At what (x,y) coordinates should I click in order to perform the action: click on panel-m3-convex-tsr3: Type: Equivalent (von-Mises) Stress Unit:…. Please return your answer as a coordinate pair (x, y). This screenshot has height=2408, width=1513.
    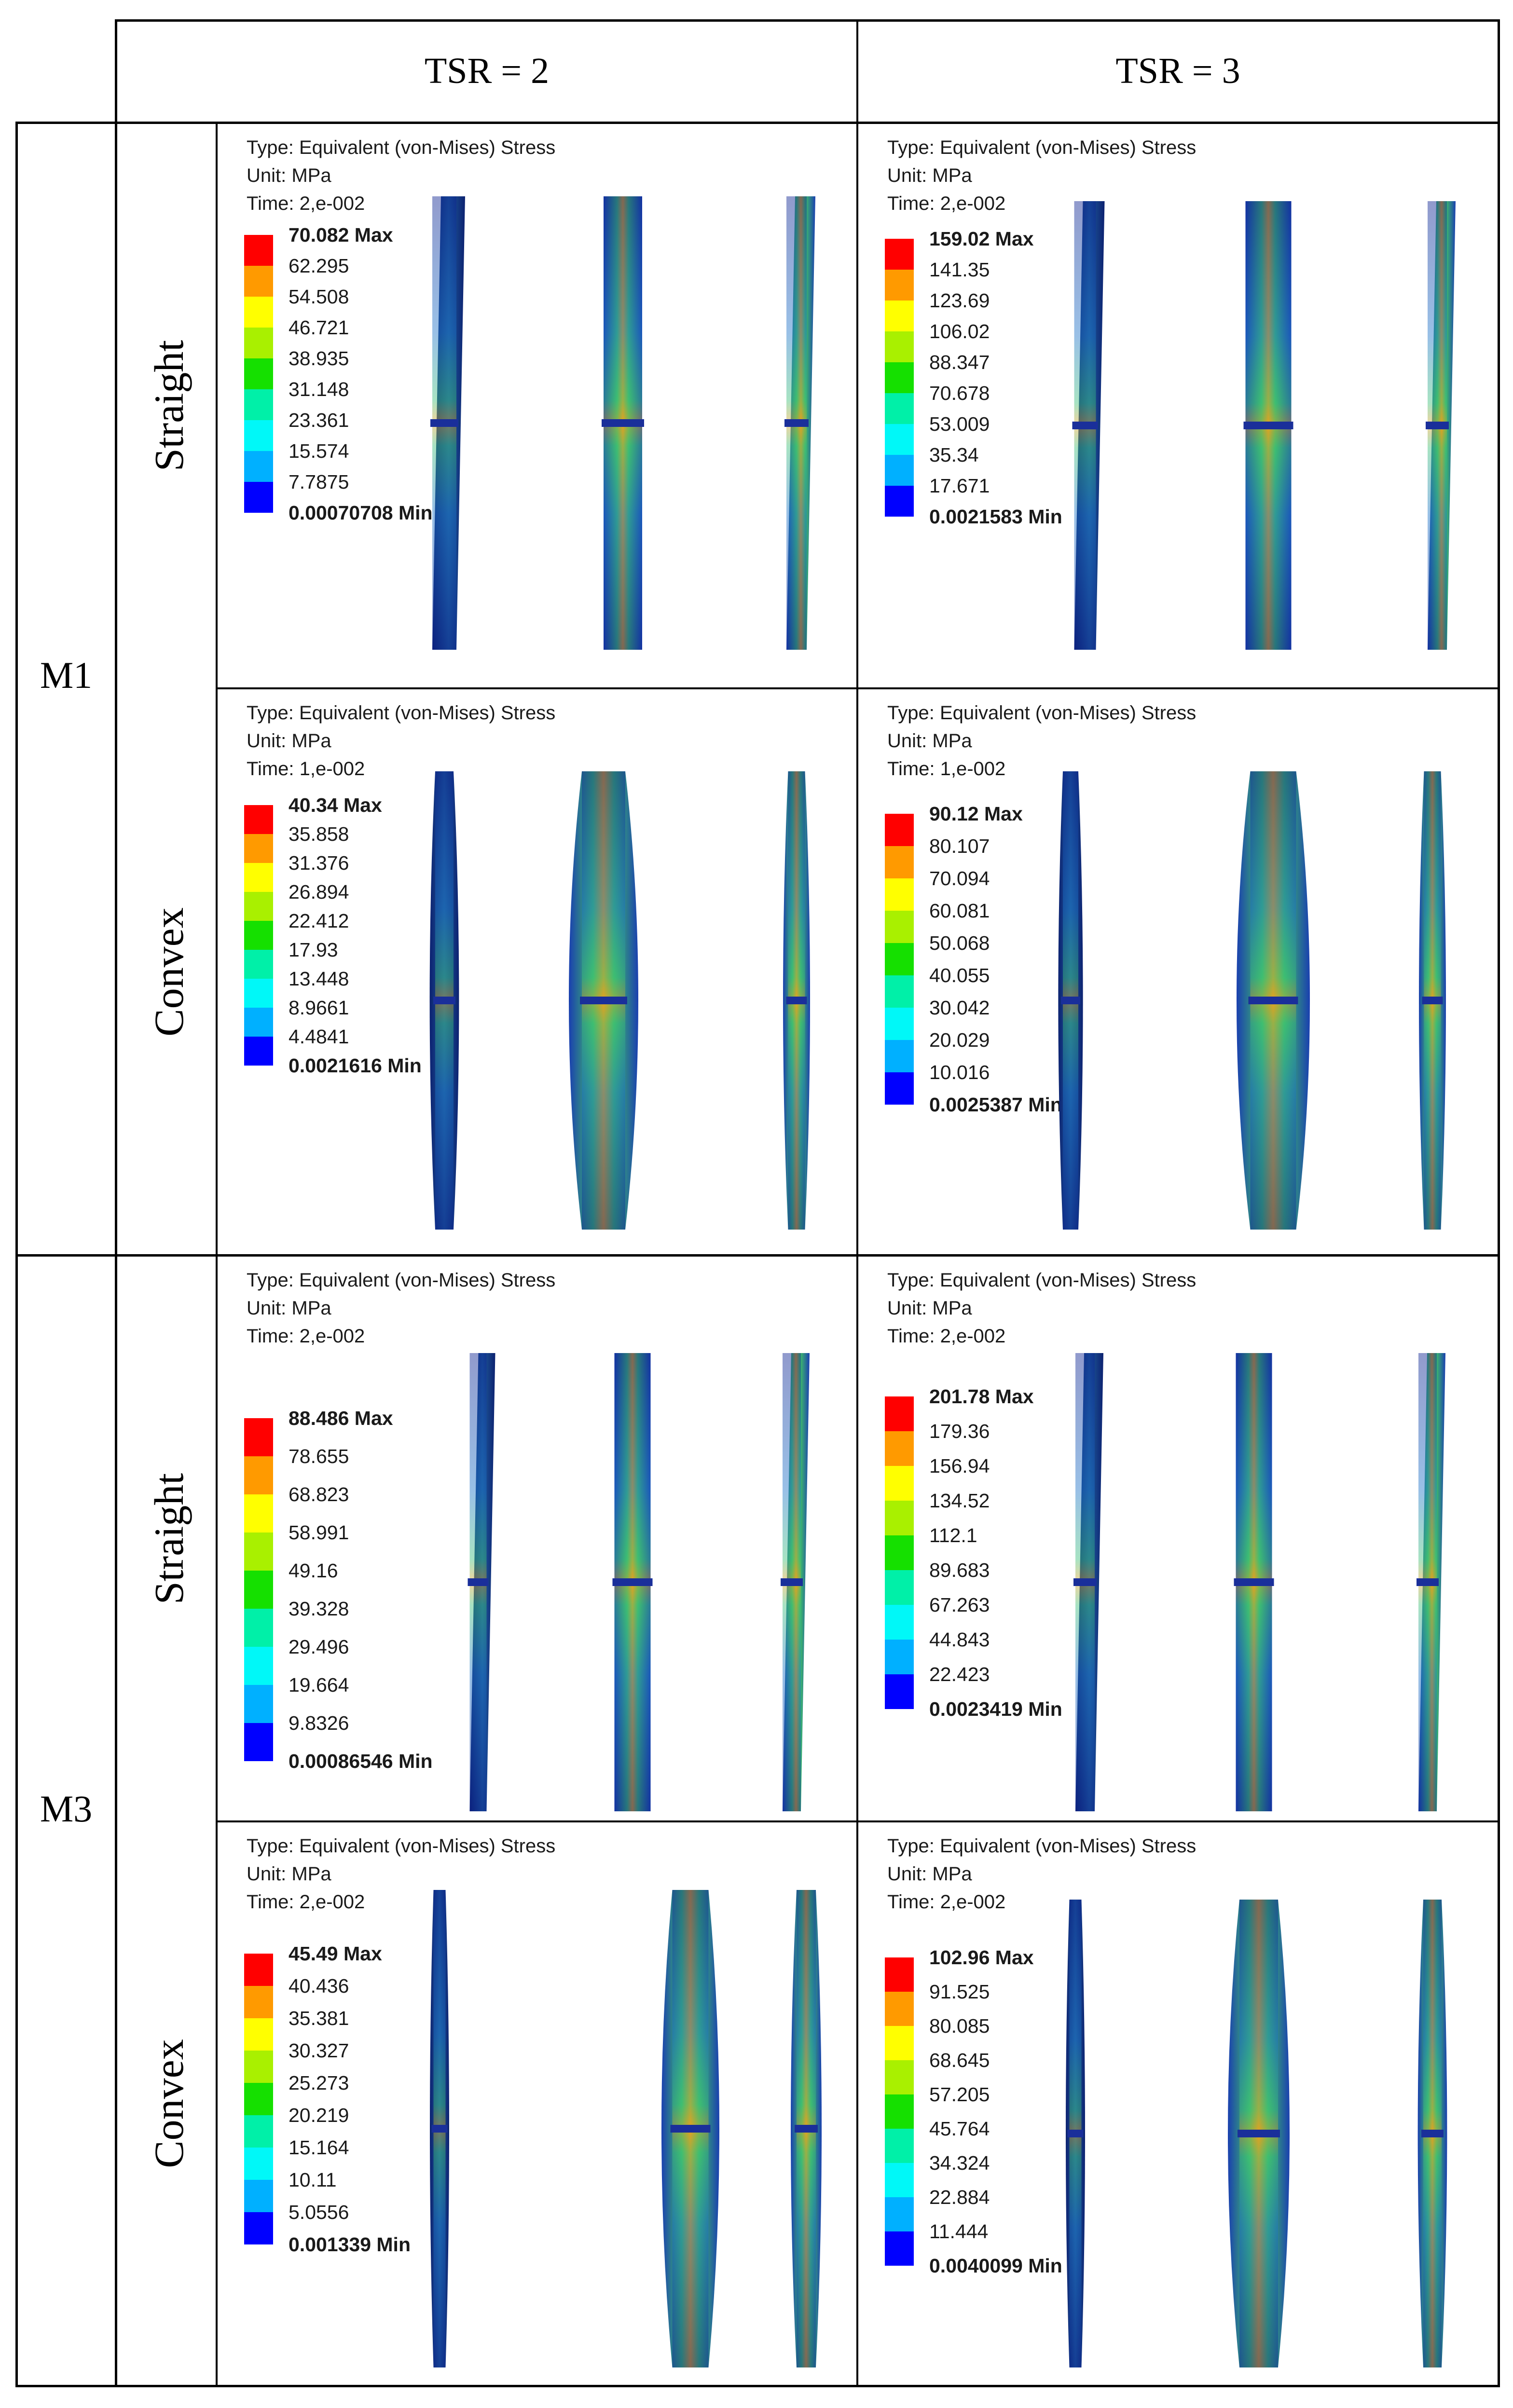
    Looking at the image, I should click on (1178, 2103).